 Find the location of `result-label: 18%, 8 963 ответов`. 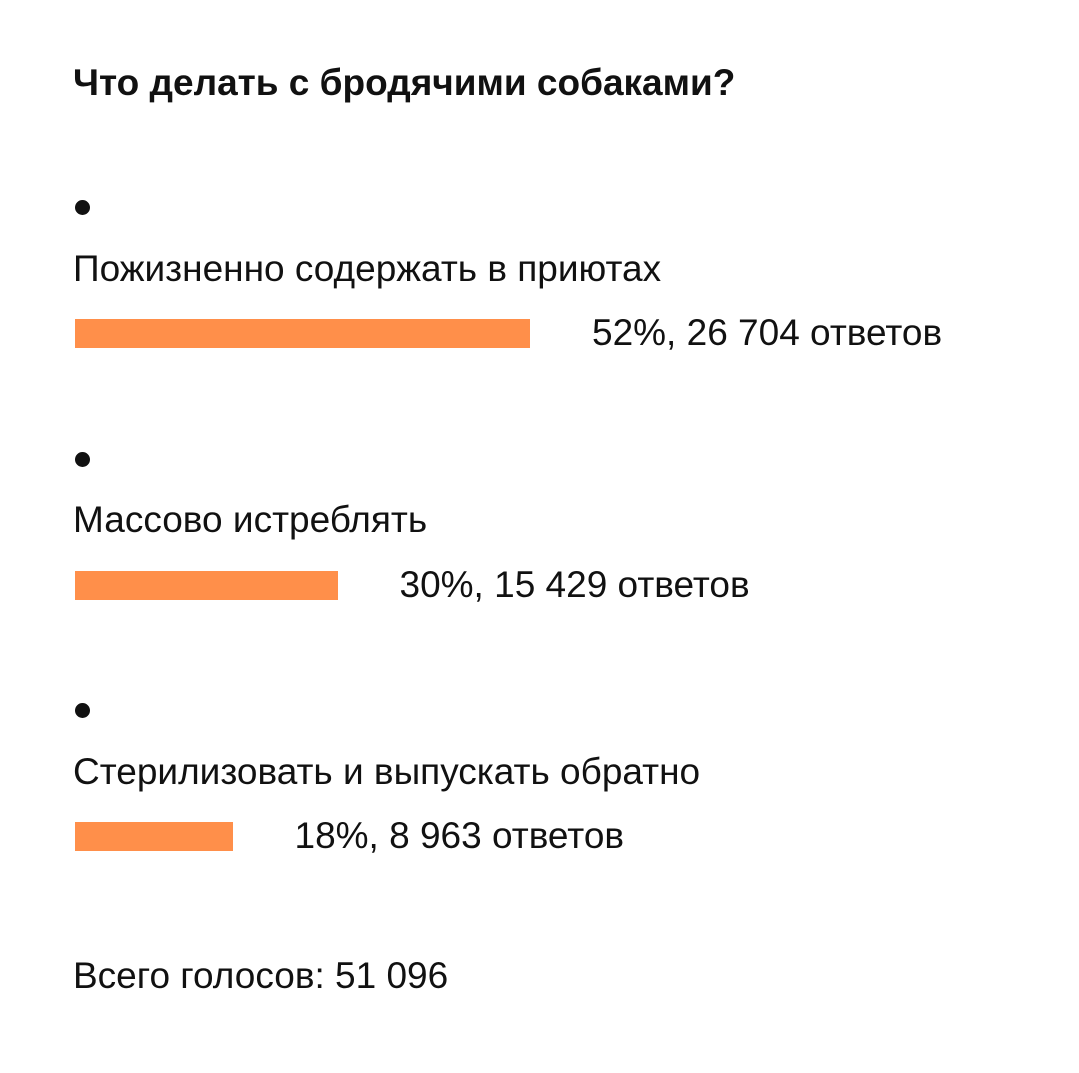

result-label: 18%, 8 963 ответов is located at coordinates (459, 835).